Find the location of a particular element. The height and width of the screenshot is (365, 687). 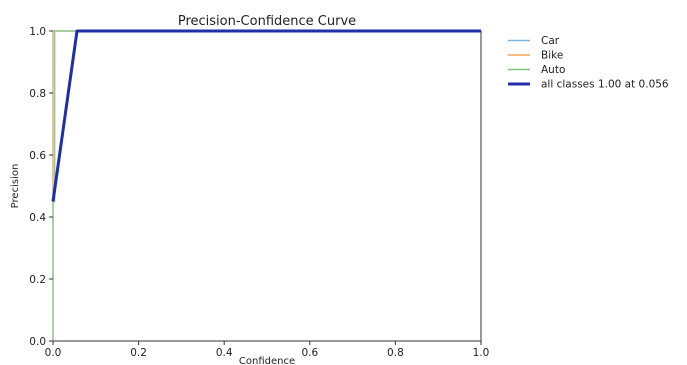

x-axis-label: Confidence is located at coordinates (267, 360).